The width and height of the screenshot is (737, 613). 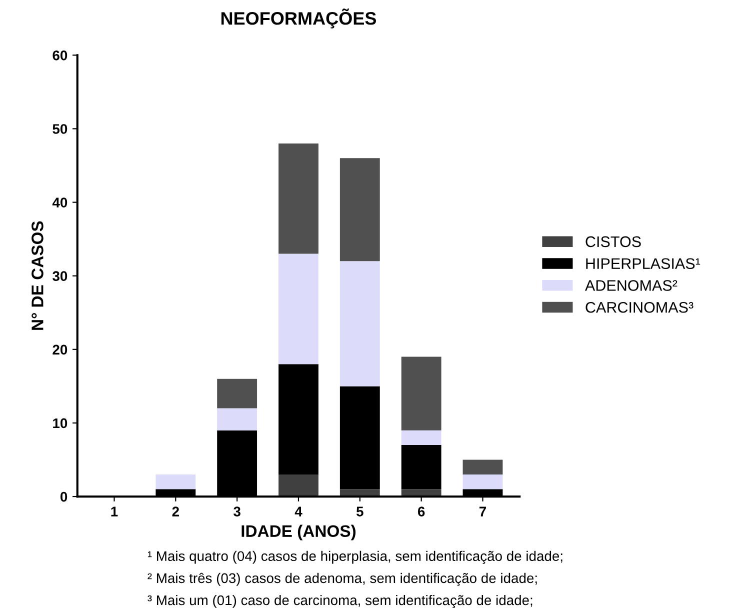 What do you see at coordinates (355, 557) in the screenshot?
I see `text: ¹ Mais quatro (04) casos de hiperplasia, sem identificação de idade;` at bounding box center [355, 557].